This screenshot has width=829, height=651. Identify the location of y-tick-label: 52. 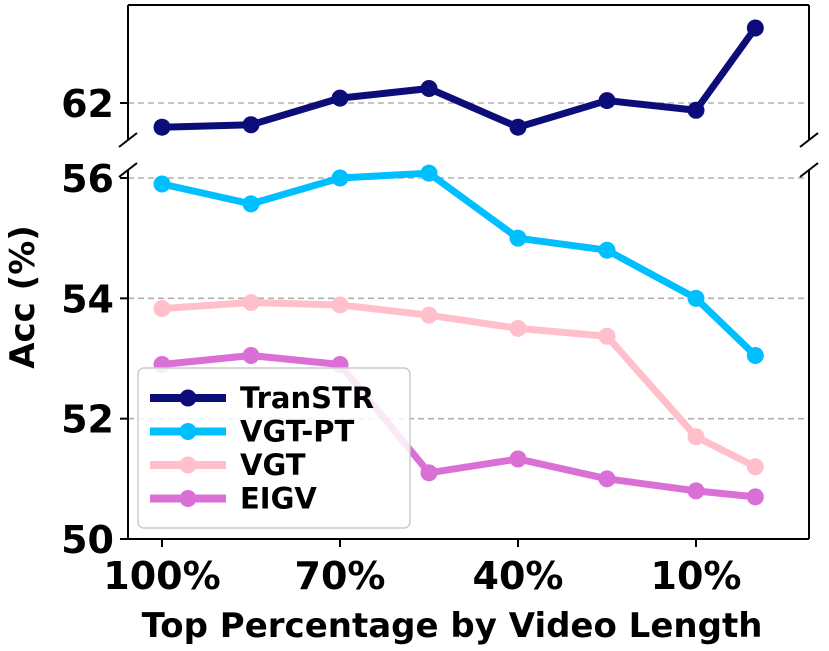
(87, 420).